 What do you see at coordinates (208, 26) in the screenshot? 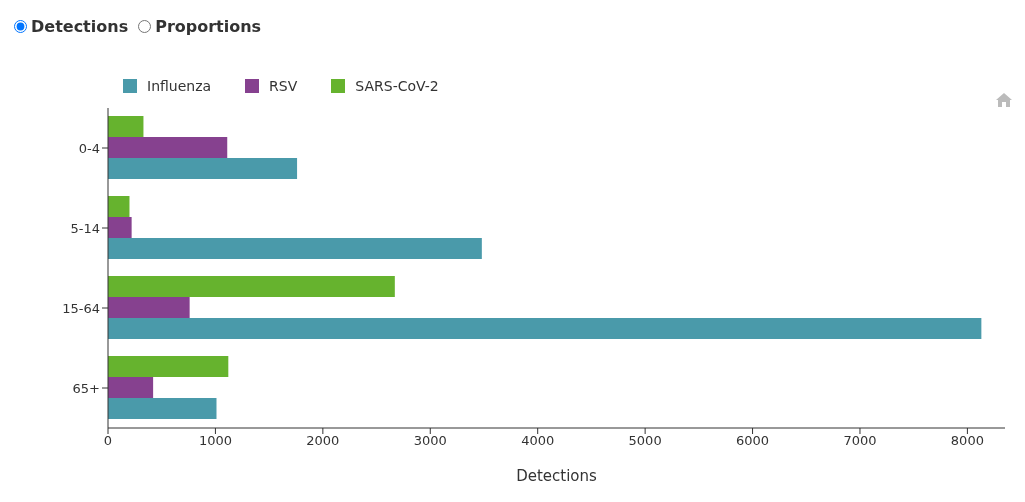
I see `text: Proportions` at bounding box center [208, 26].